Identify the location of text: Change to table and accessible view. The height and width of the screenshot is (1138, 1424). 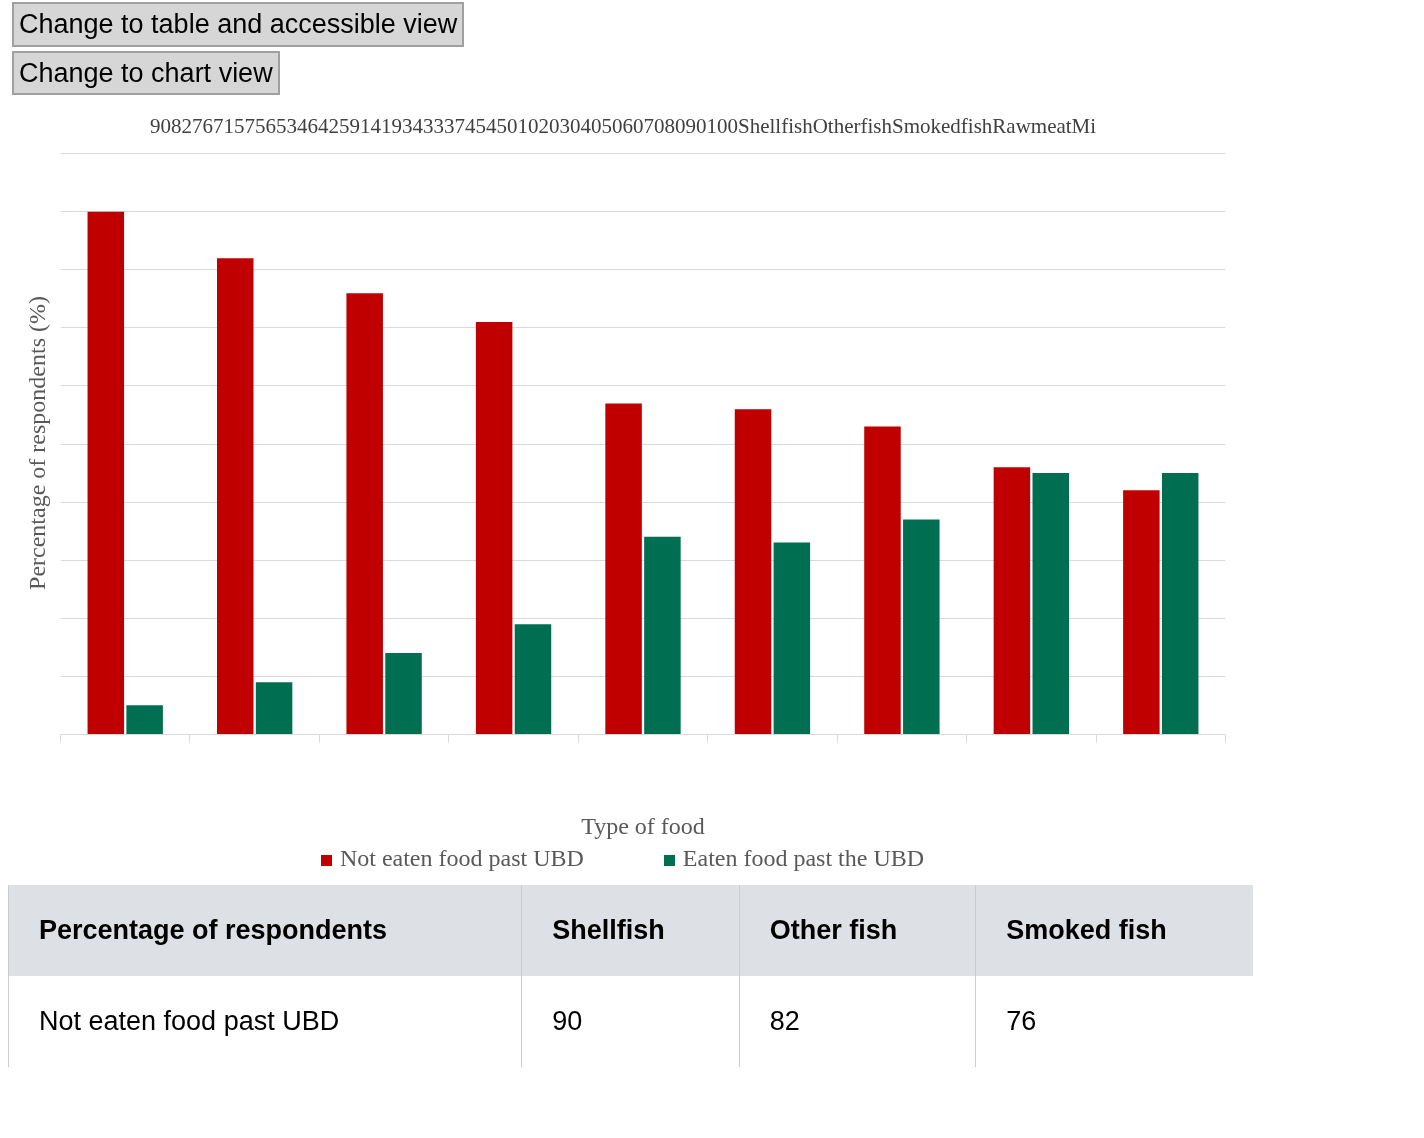
(238, 24).